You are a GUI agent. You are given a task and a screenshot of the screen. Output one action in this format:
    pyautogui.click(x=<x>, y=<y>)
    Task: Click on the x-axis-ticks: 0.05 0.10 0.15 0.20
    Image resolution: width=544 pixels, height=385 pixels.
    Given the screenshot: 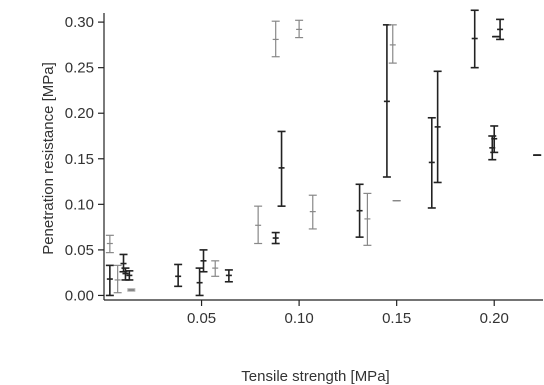 What is the action you would take?
    pyautogui.click(x=348, y=313)
    